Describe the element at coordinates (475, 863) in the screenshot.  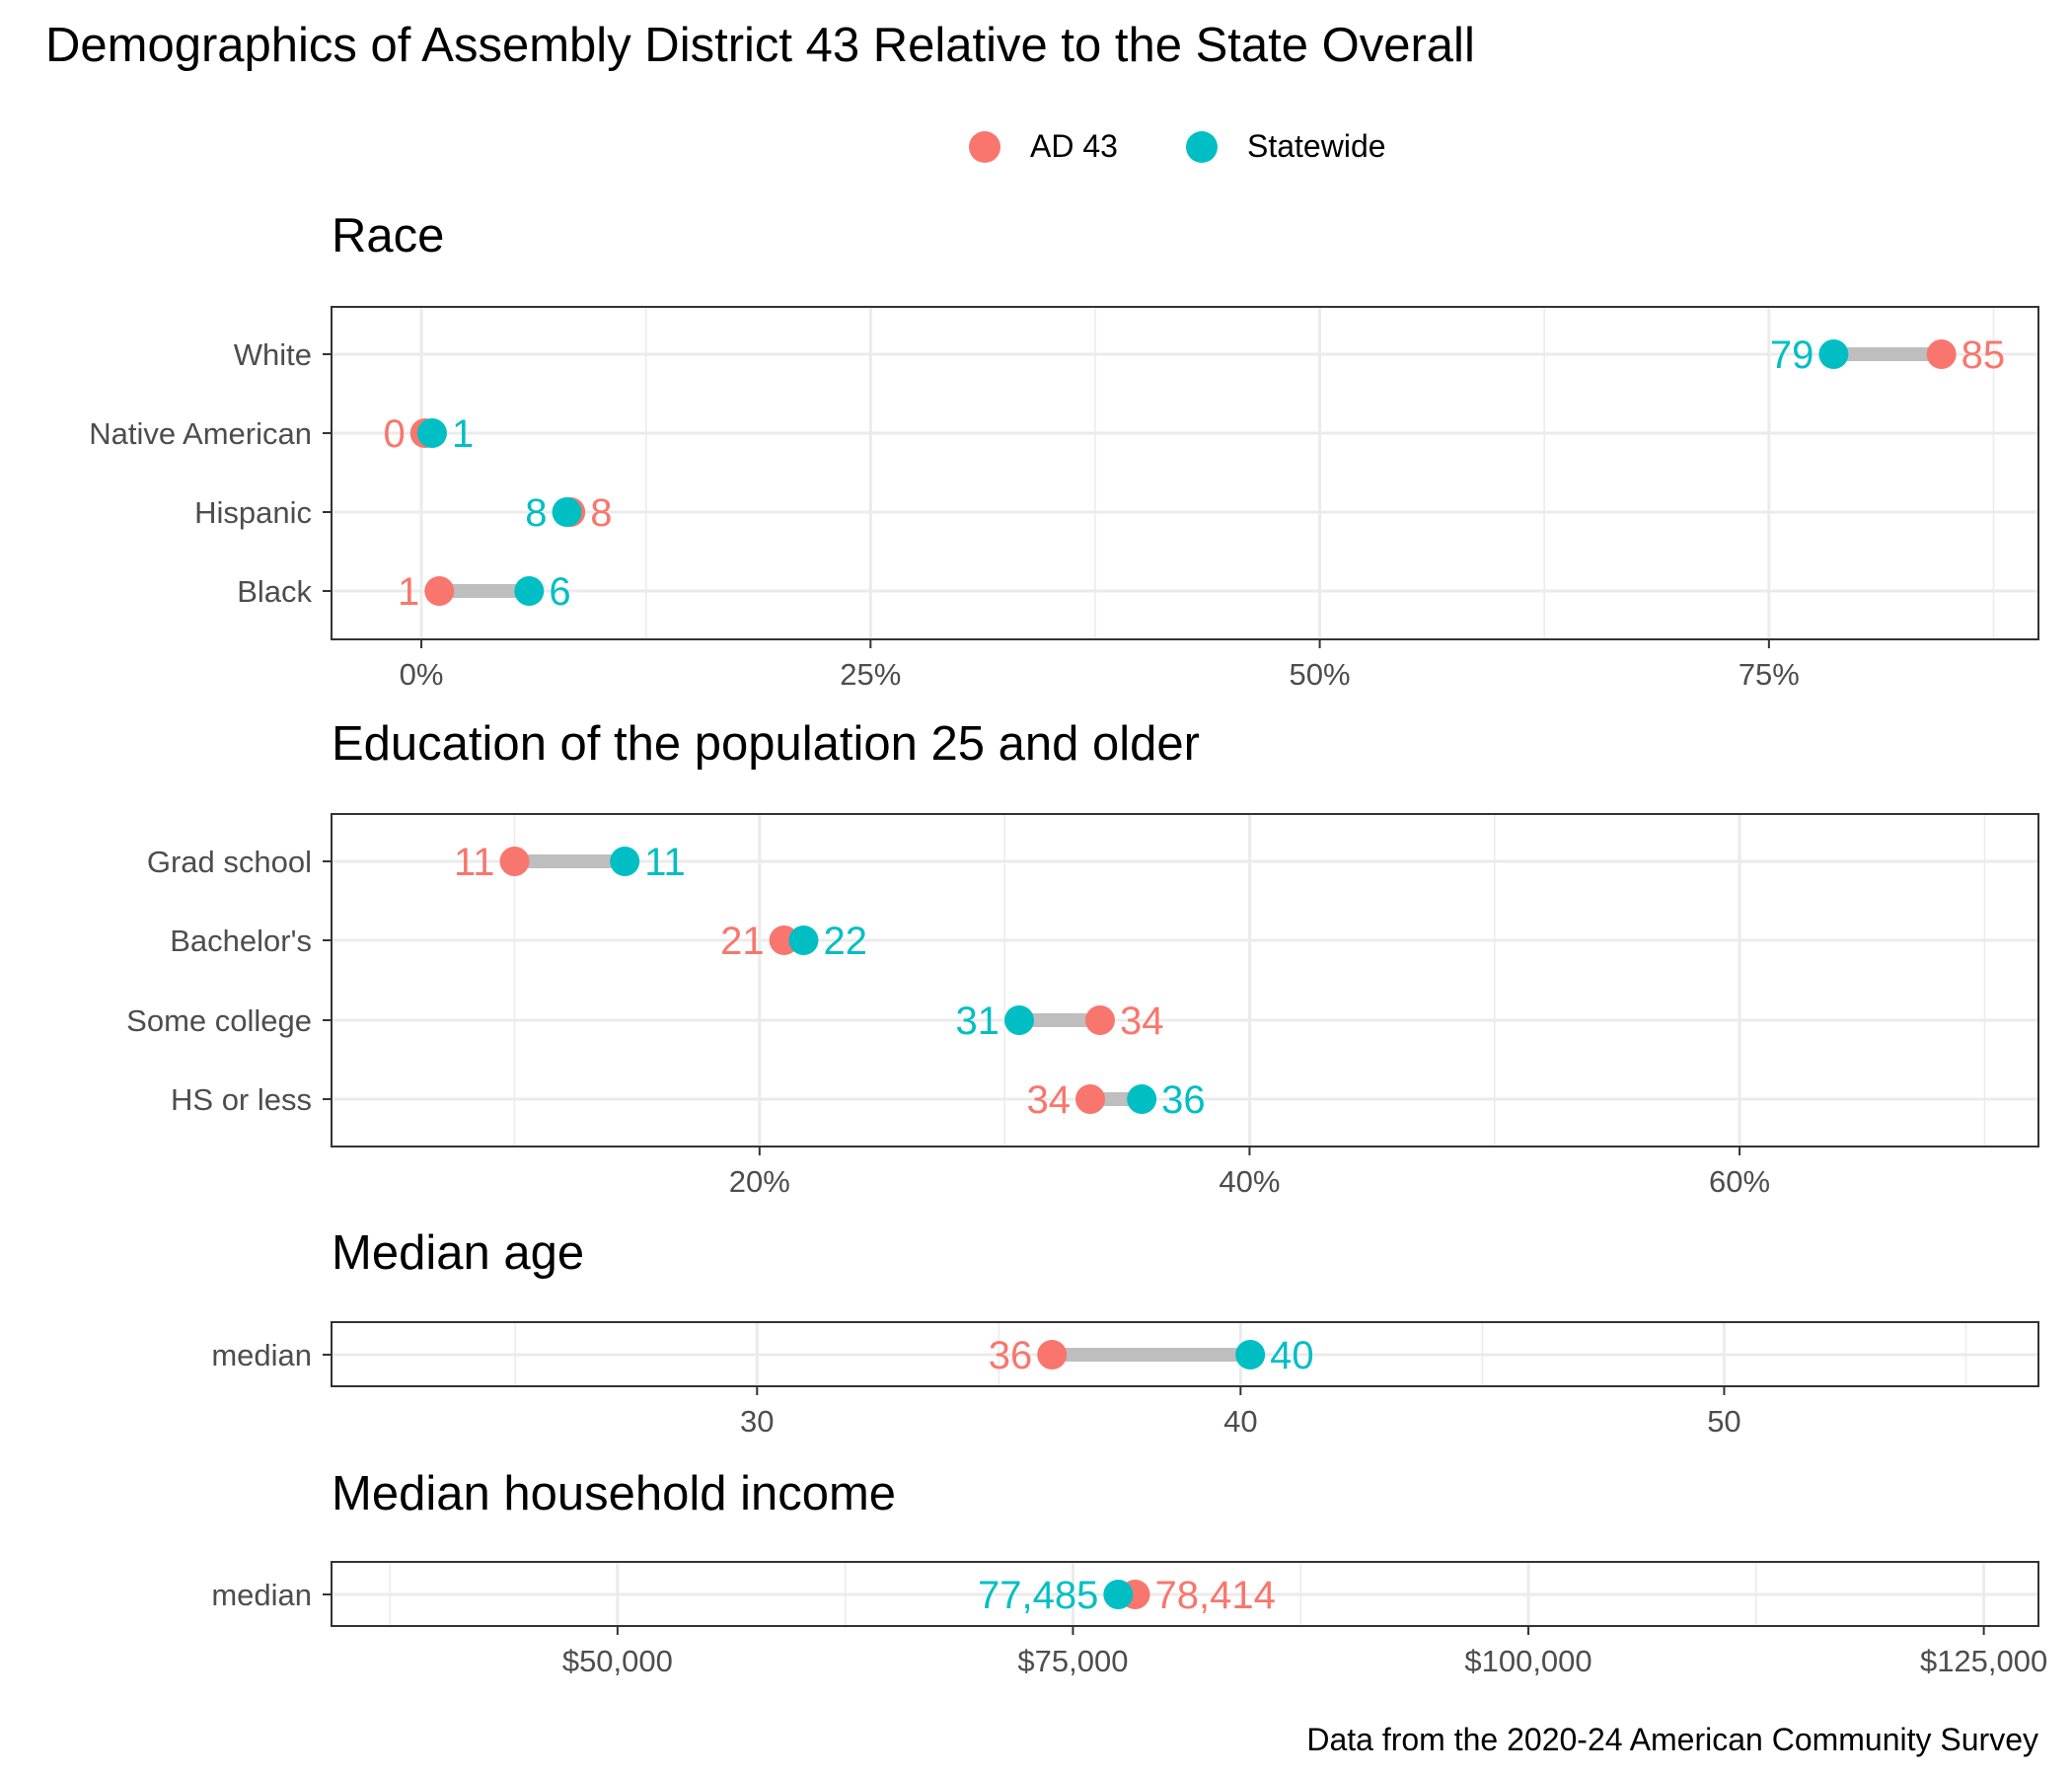
I see `data-label-ad43: 11` at that location.